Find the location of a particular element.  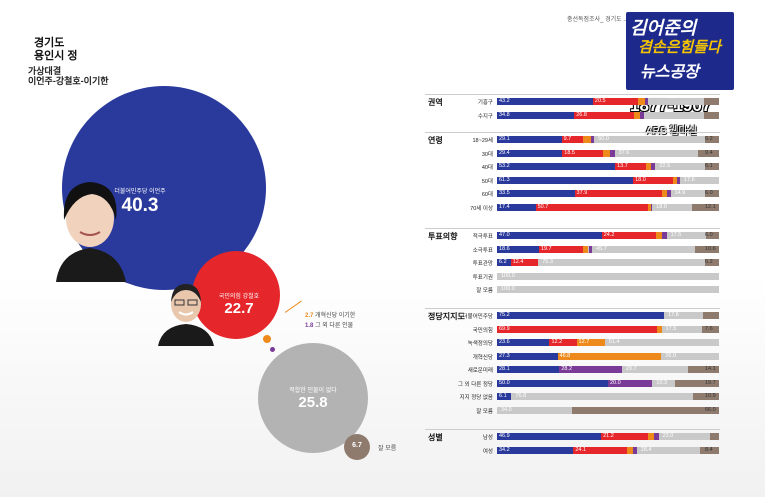

bar-value-label: 12.1 is located at coordinates (710, 206).